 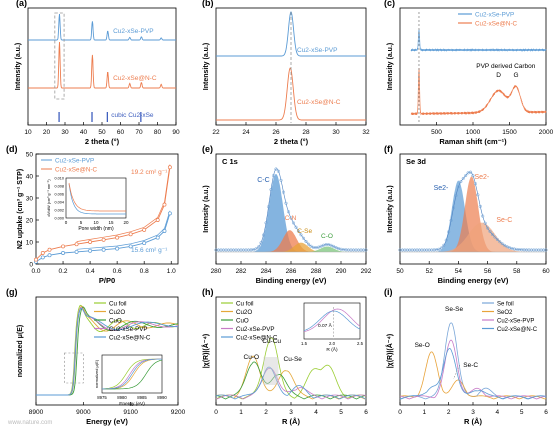 What do you see at coordinates (317, 50) in the screenshot?
I see `series-label-pvp: Cu2-xSe-PVP` at bounding box center [317, 50].